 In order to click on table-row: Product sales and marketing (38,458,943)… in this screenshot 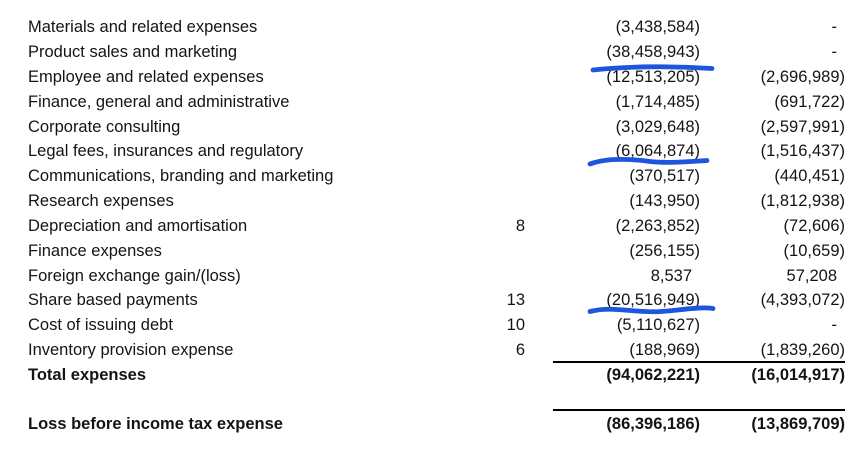, I will do `click(434, 52)`.